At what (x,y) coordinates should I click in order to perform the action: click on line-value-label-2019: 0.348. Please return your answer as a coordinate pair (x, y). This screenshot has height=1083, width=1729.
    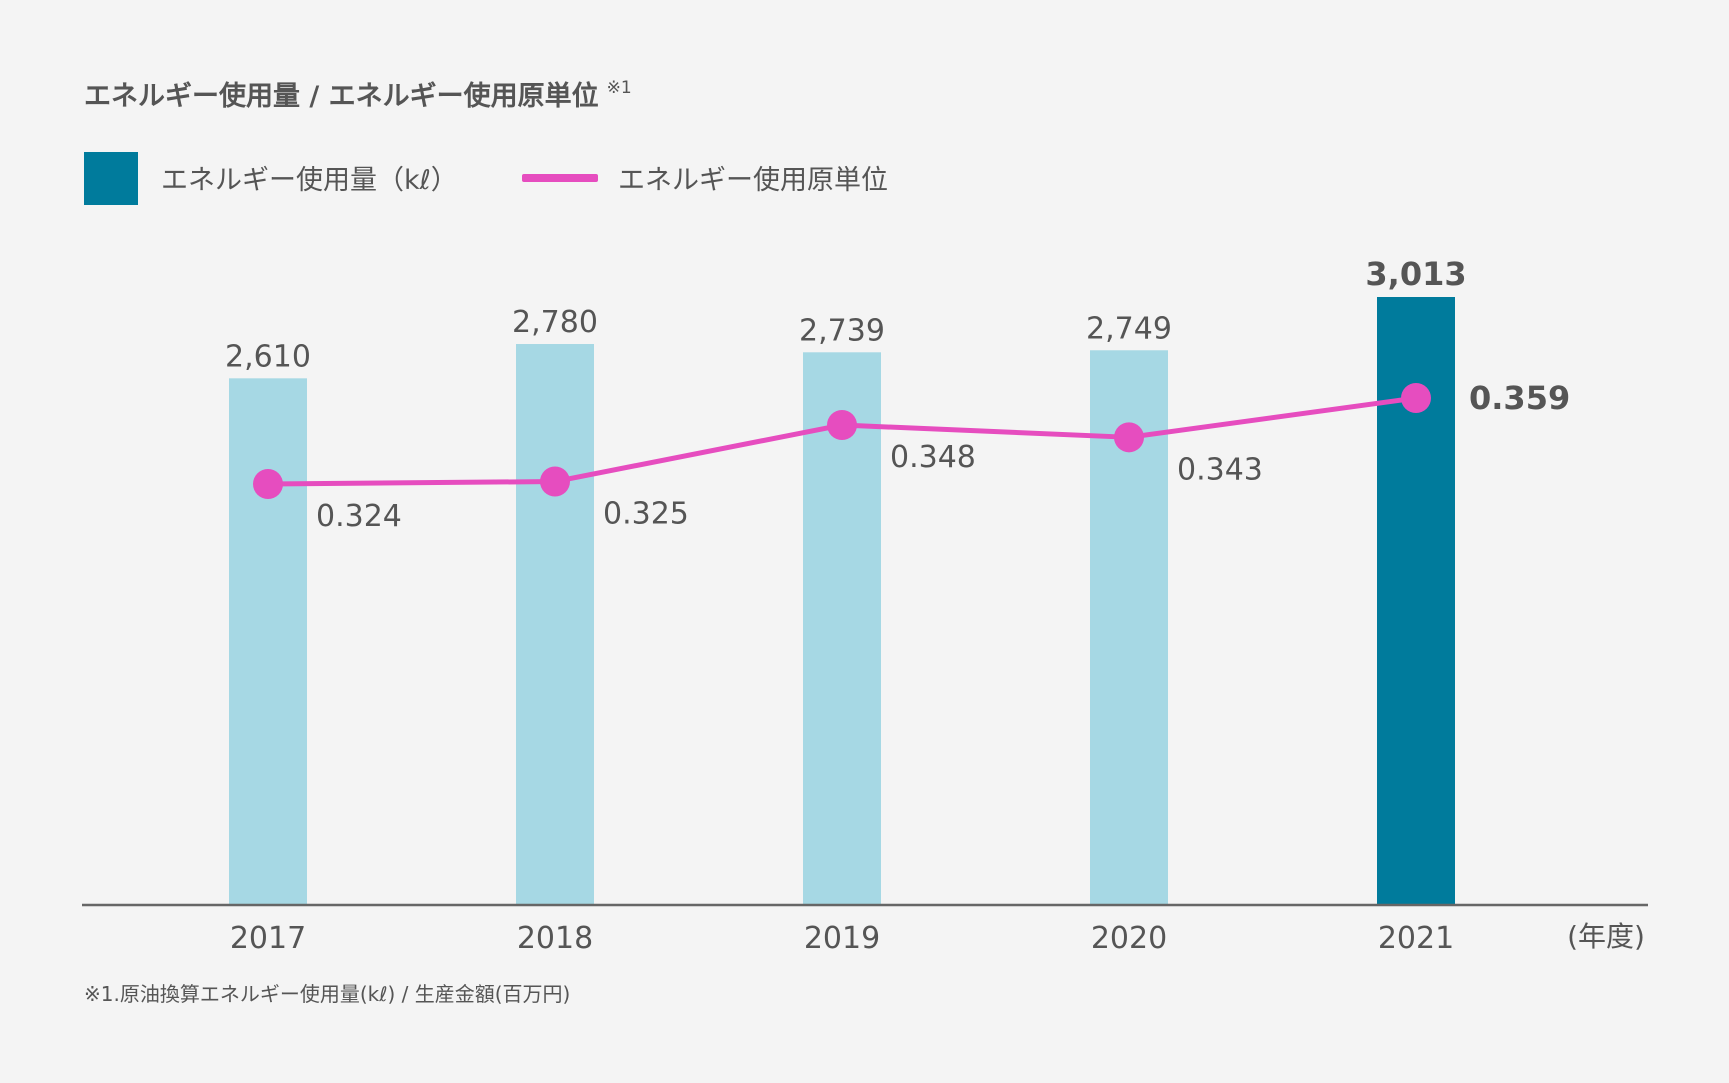
    Looking at the image, I should click on (933, 457).